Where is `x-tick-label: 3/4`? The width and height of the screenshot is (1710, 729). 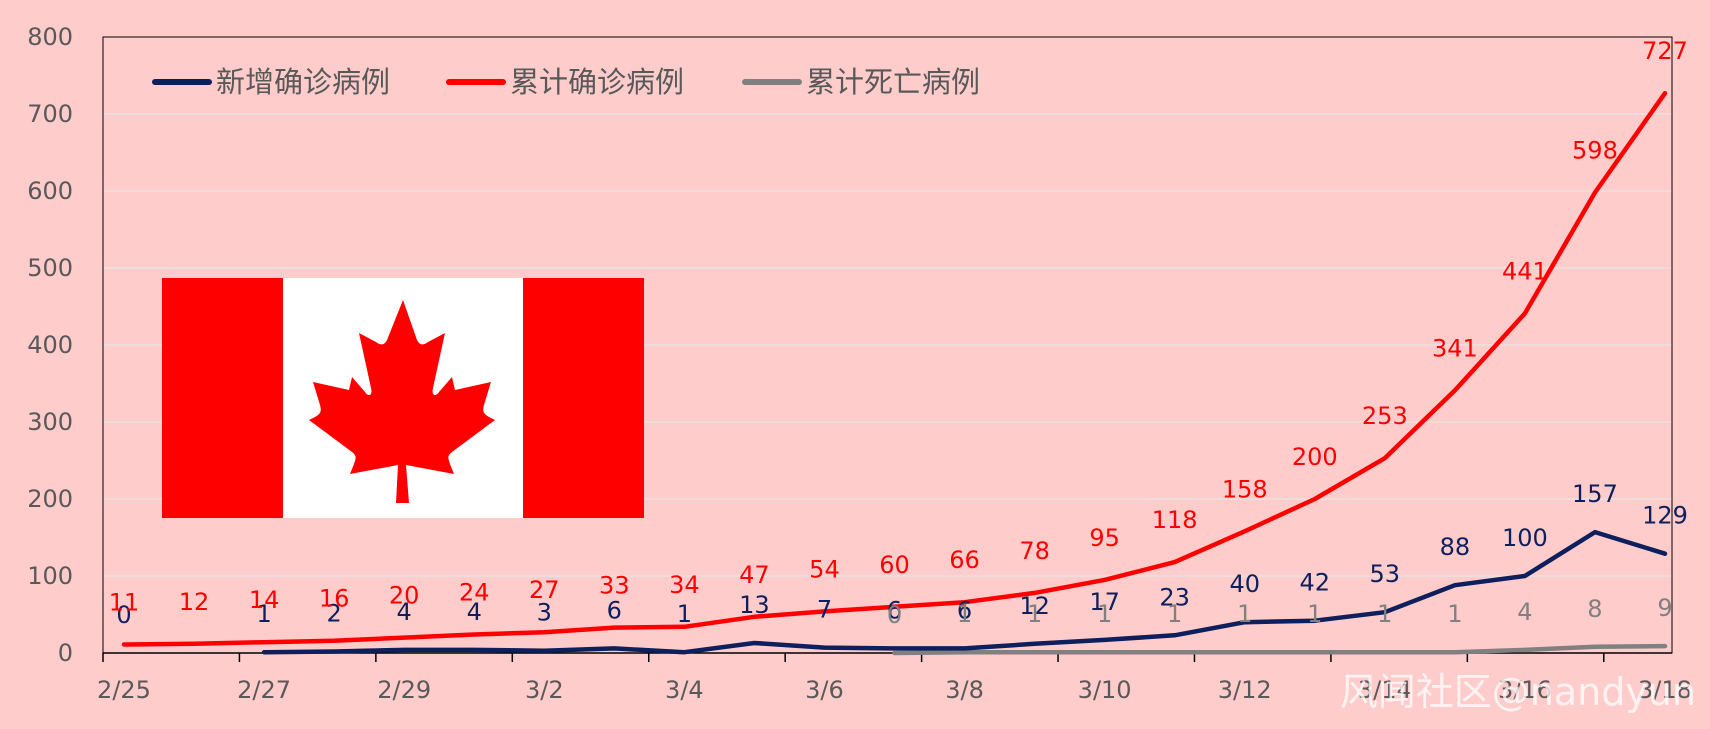
x-tick-label: 3/4 is located at coordinates (684, 690).